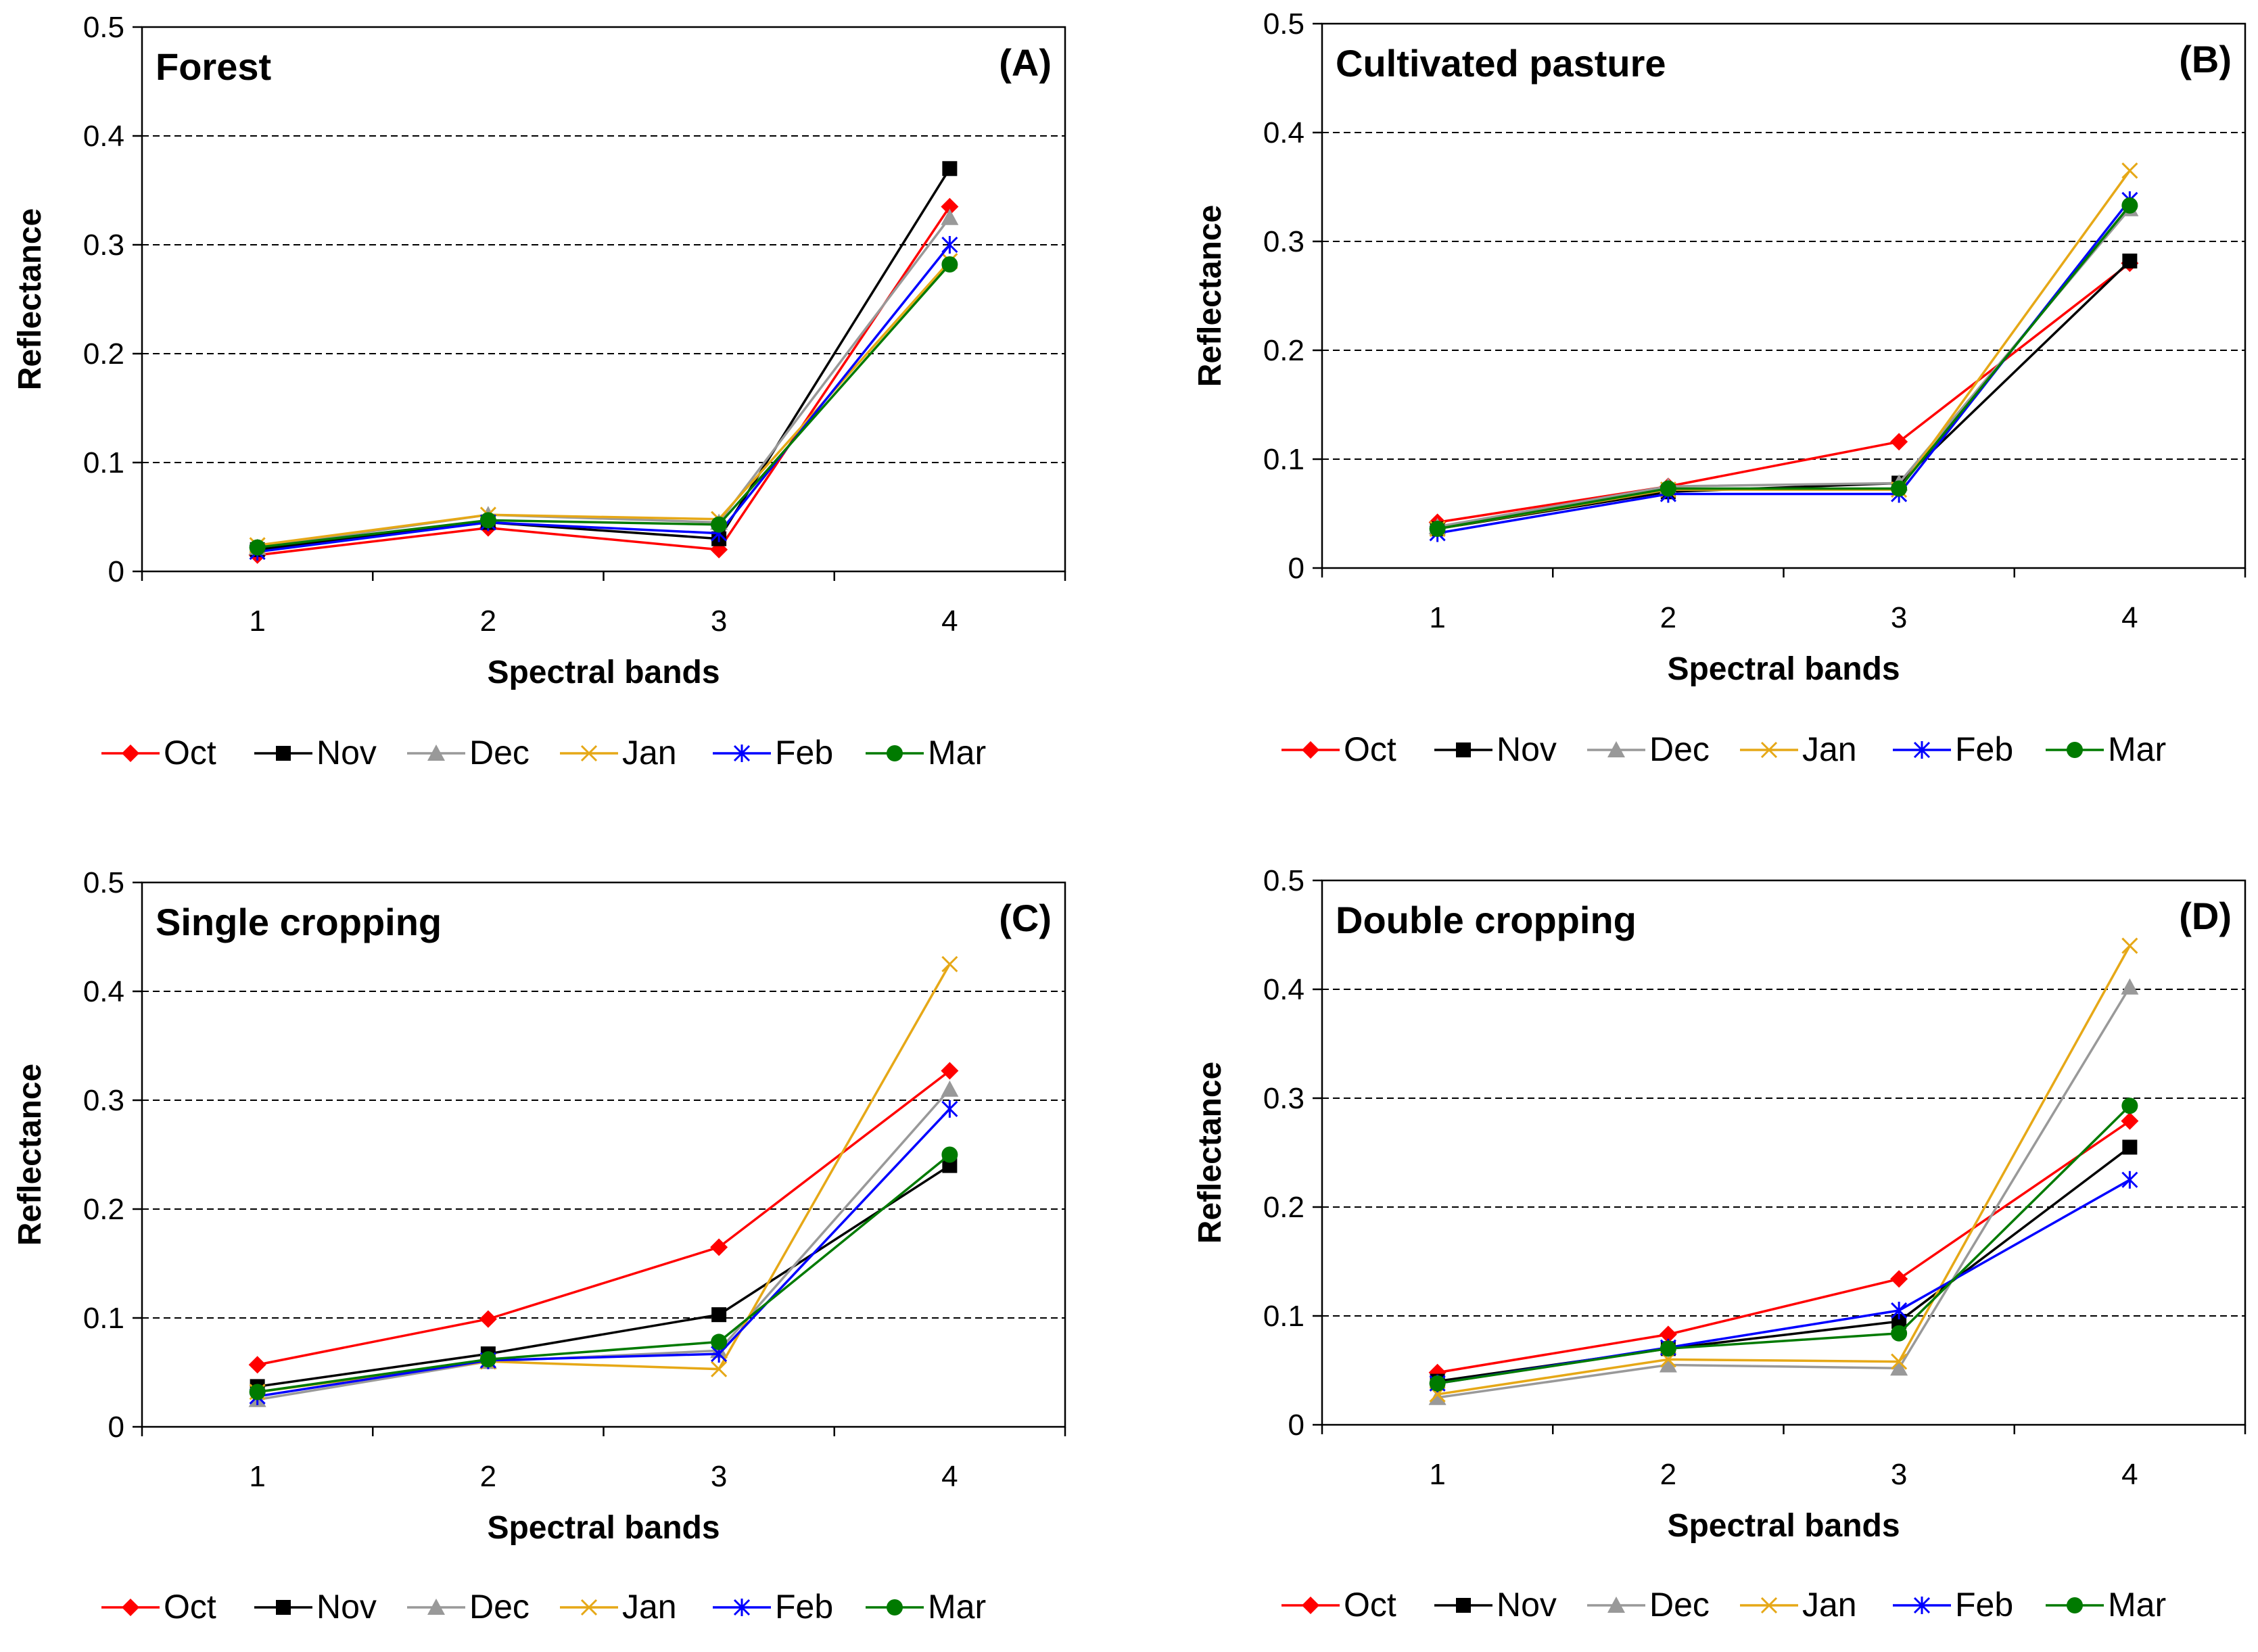 This screenshot has height=1652, width=2258. I want to click on series-line-dec, so click(1784, 368).